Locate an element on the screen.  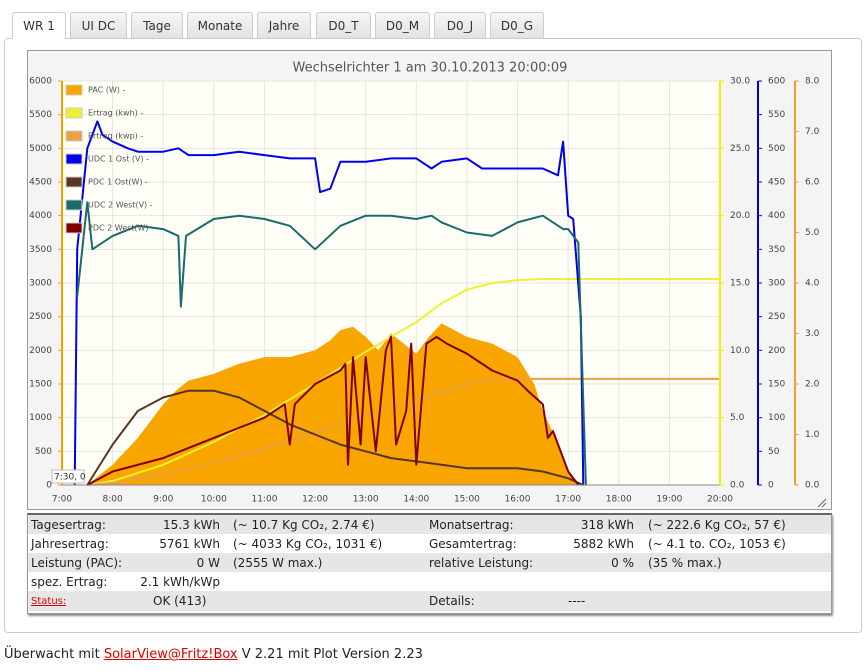
legend-label: UDC 1 Ost (V) - is located at coordinates (118, 159).